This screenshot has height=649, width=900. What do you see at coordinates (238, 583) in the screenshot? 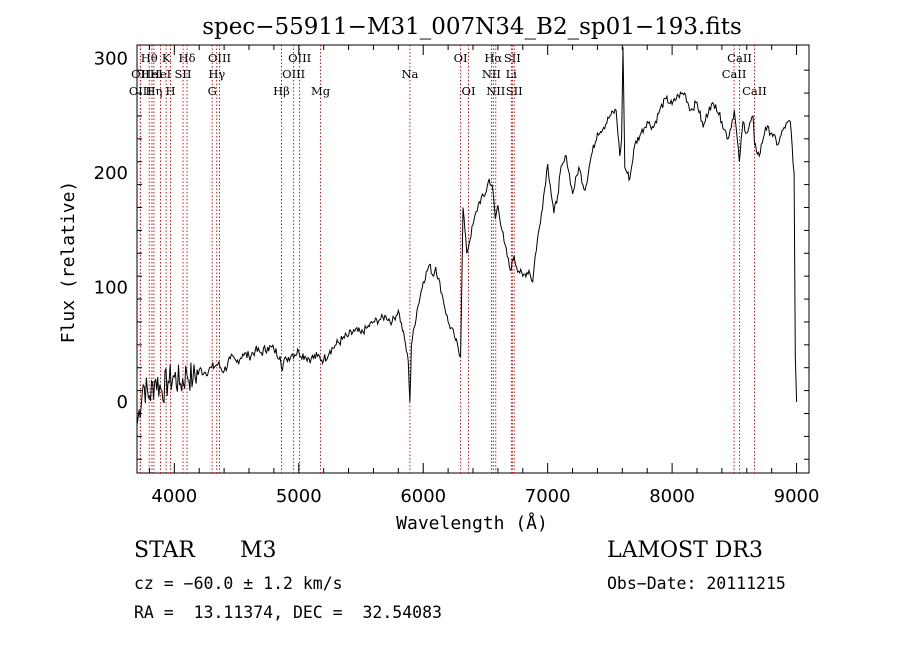
I see `redshift-value: cz = −60.0 ± 1.2 km/s` at bounding box center [238, 583].